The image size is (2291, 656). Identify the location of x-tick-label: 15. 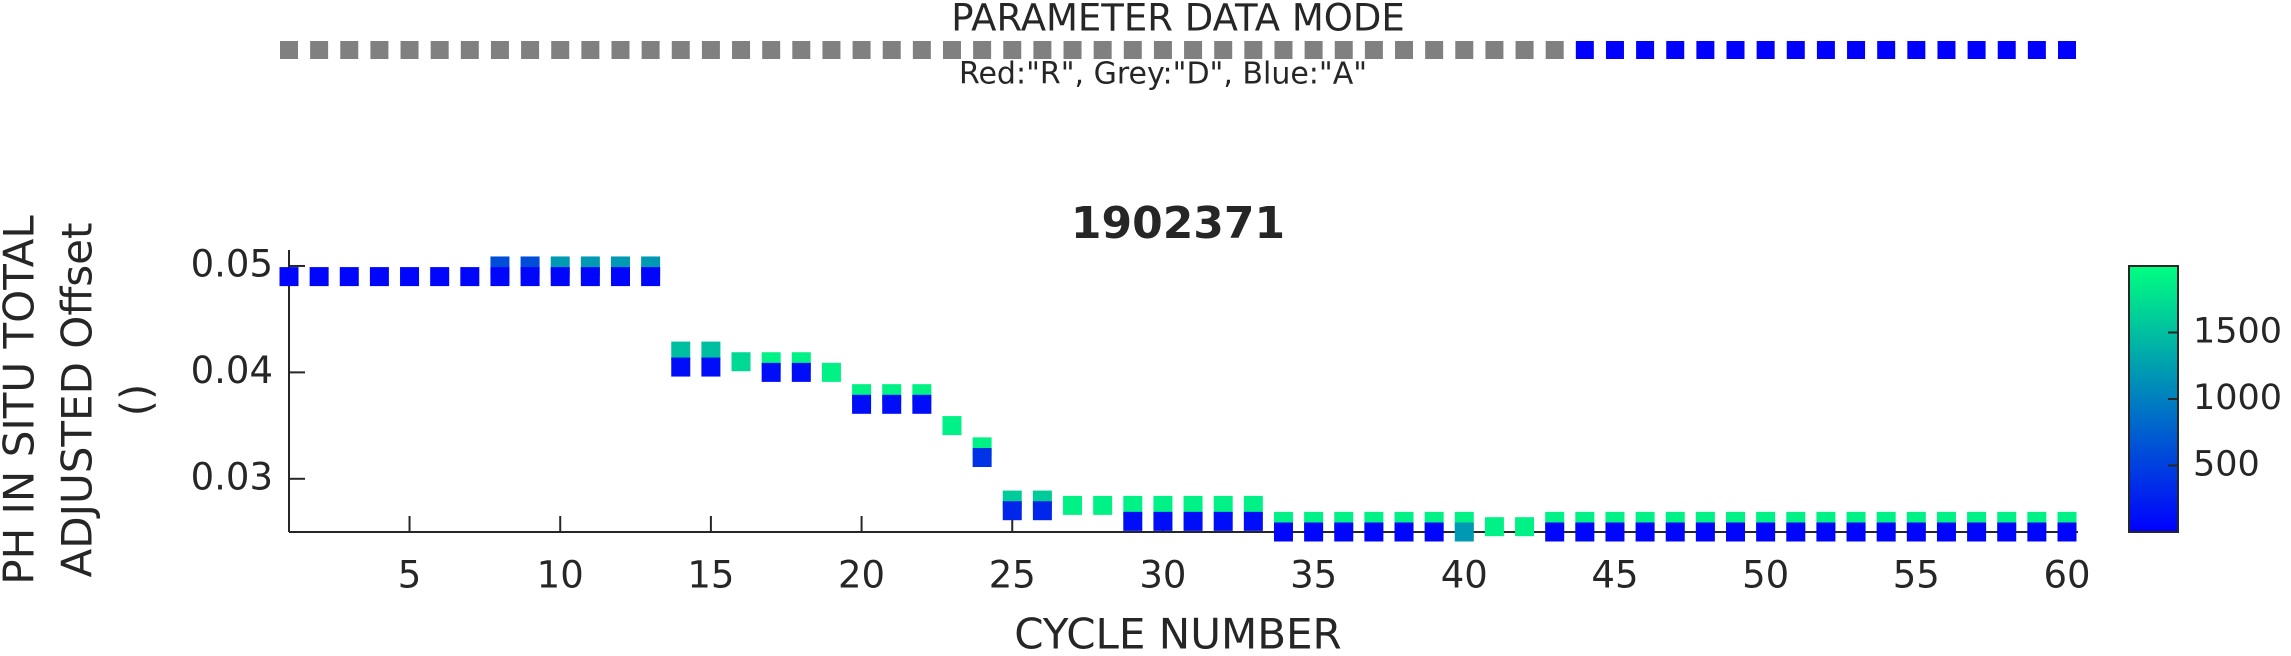
(710, 575).